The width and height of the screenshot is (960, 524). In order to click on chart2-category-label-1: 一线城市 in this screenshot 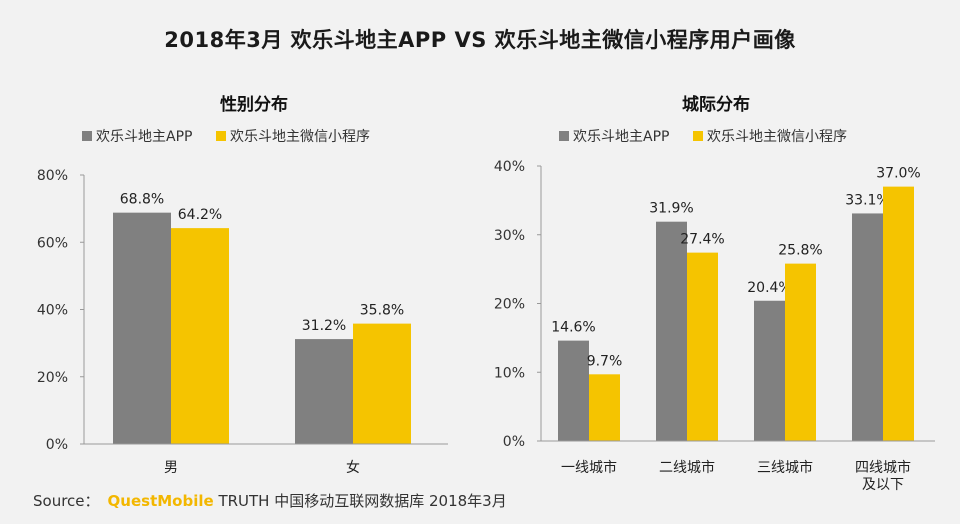, I will do `click(589, 467)`.